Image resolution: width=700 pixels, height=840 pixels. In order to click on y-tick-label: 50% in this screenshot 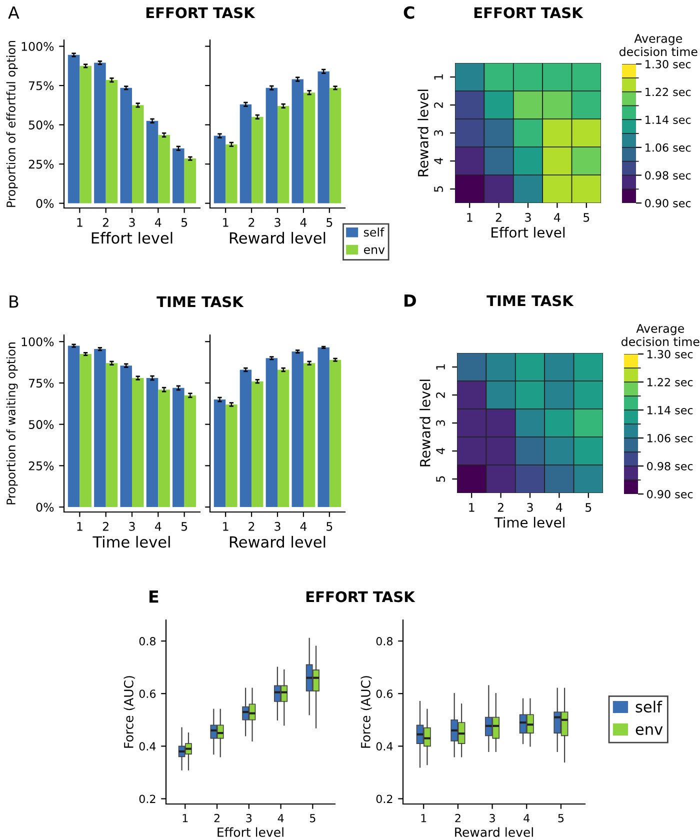, I will do `click(41, 424)`.